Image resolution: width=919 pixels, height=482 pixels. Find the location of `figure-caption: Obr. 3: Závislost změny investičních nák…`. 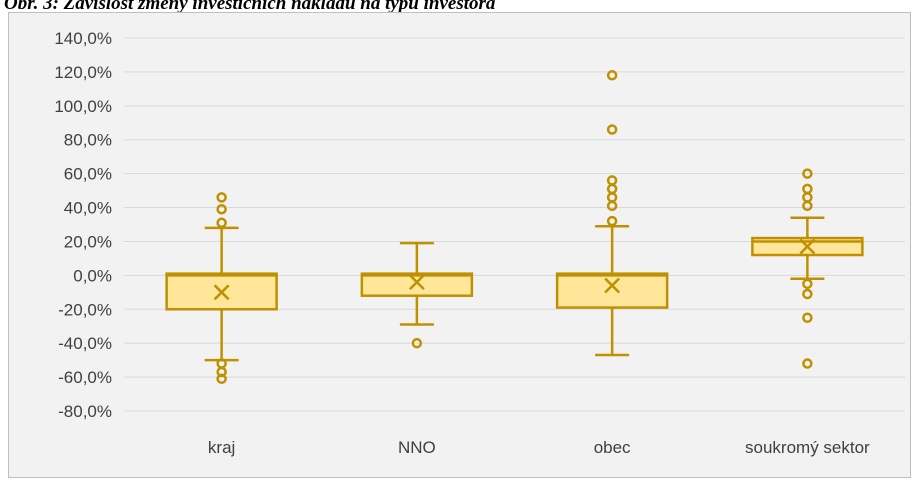

figure-caption: Obr. 3: Závislost změny investičních nák… is located at coordinates (250, 7).